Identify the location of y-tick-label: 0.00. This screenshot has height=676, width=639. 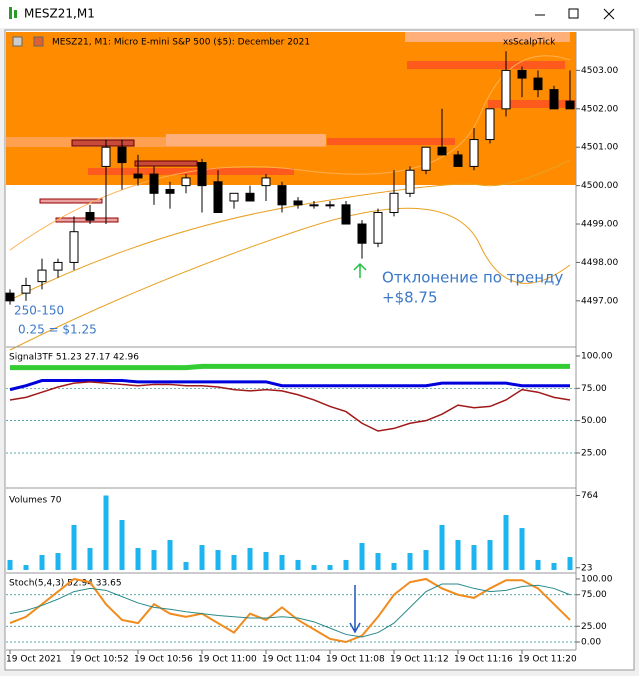
(591, 643).